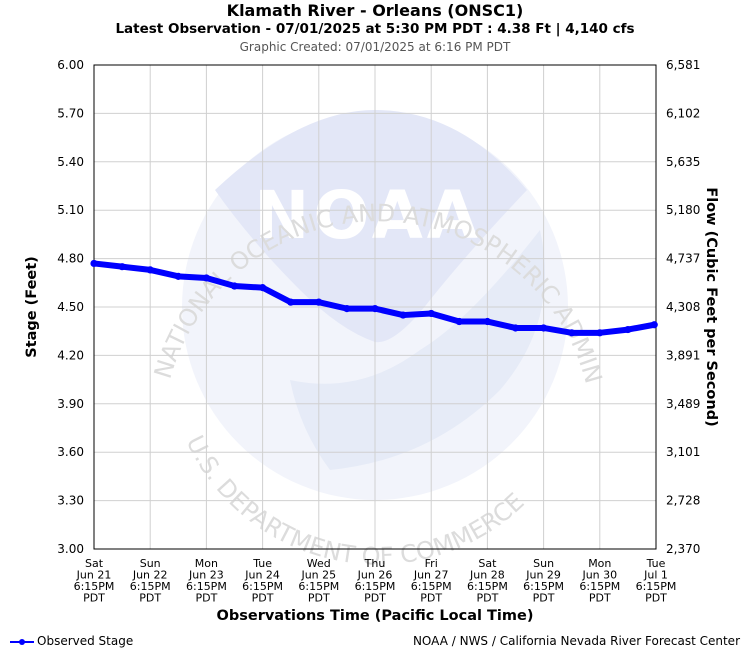  What do you see at coordinates (683, 355) in the screenshot?
I see `y2-tick-label: 3,891` at bounding box center [683, 355].